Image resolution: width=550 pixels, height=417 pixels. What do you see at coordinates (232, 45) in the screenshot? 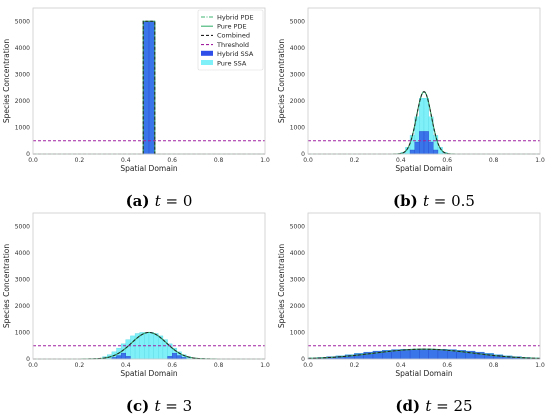
I see `legend-label: Threshold` at bounding box center [232, 45].